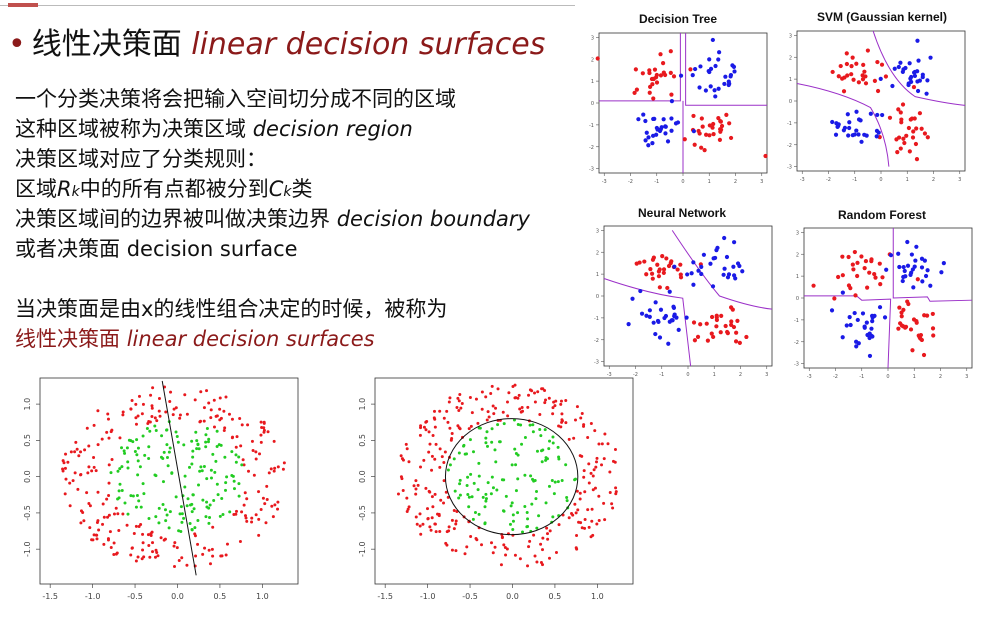 The height and width of the screenshot is (618, 998). Describe the element at coordinates (809, 377) in the screenshot. I see `x-tick-label: -3` at that location.